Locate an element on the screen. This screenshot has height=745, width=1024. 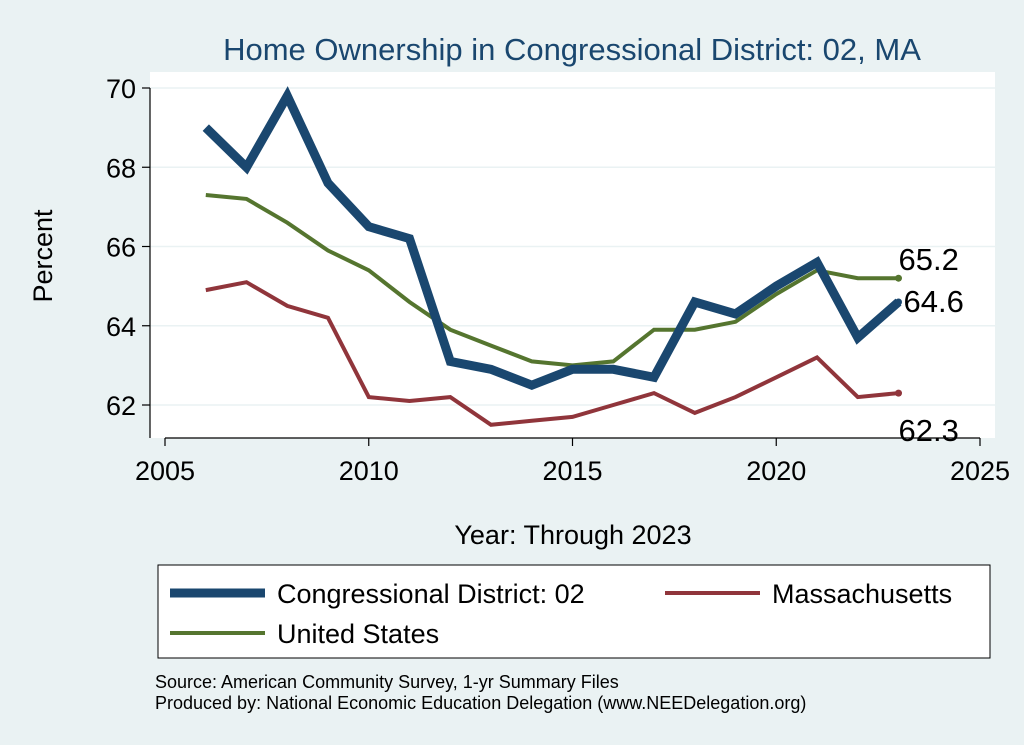
y-tick-label-62: 62 is located at coordinates (121, 406).